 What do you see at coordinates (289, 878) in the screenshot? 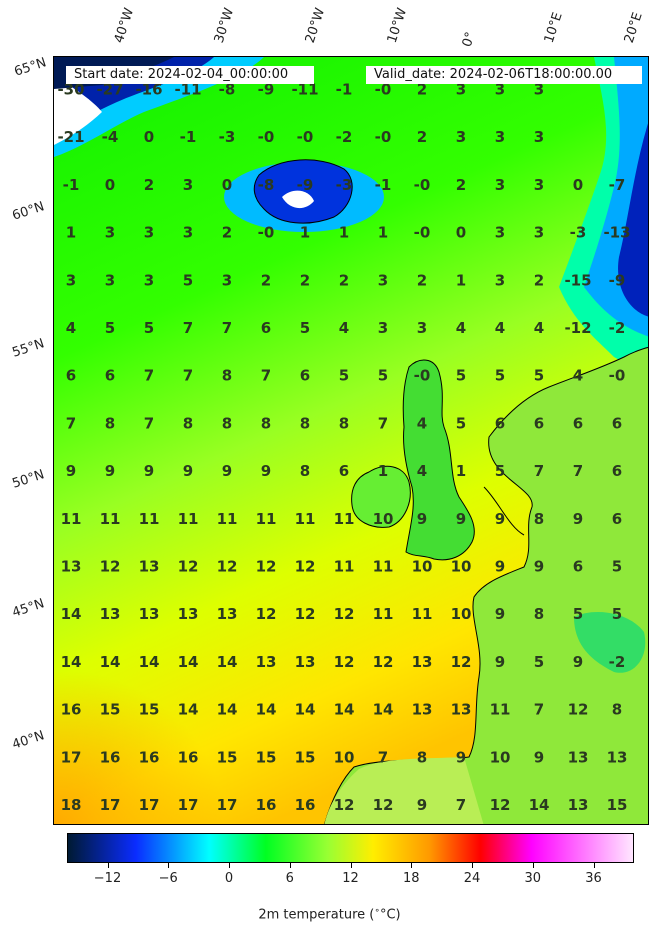
I see `colorbar-tick-label: 6` at bounding box center [289, 878].